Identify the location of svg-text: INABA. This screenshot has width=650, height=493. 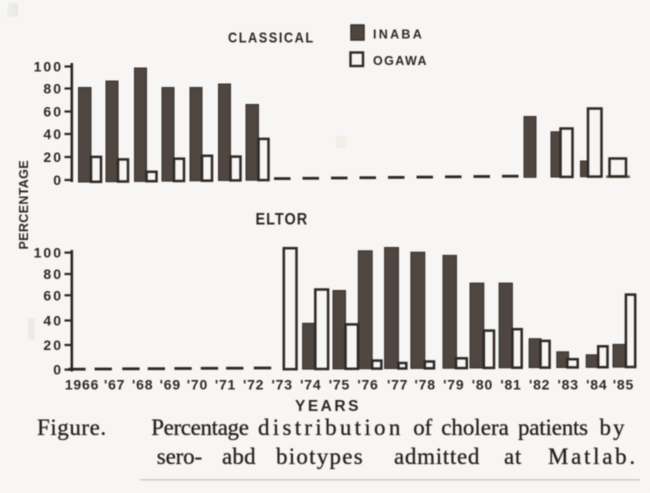
(398, 35).